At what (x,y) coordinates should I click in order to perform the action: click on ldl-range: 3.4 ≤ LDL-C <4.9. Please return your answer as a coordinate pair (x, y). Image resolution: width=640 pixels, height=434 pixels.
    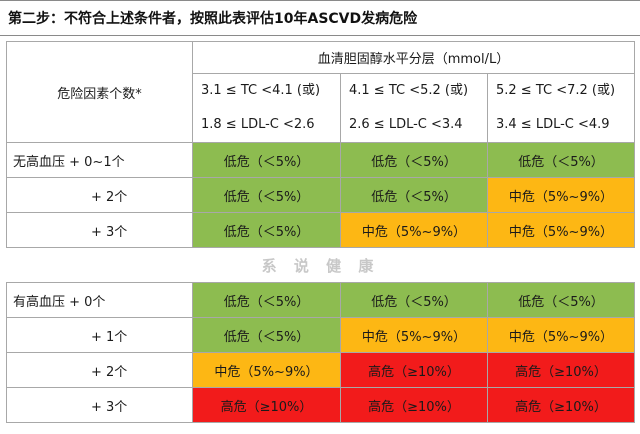
    Looking at the image, I should click on (553, 124).